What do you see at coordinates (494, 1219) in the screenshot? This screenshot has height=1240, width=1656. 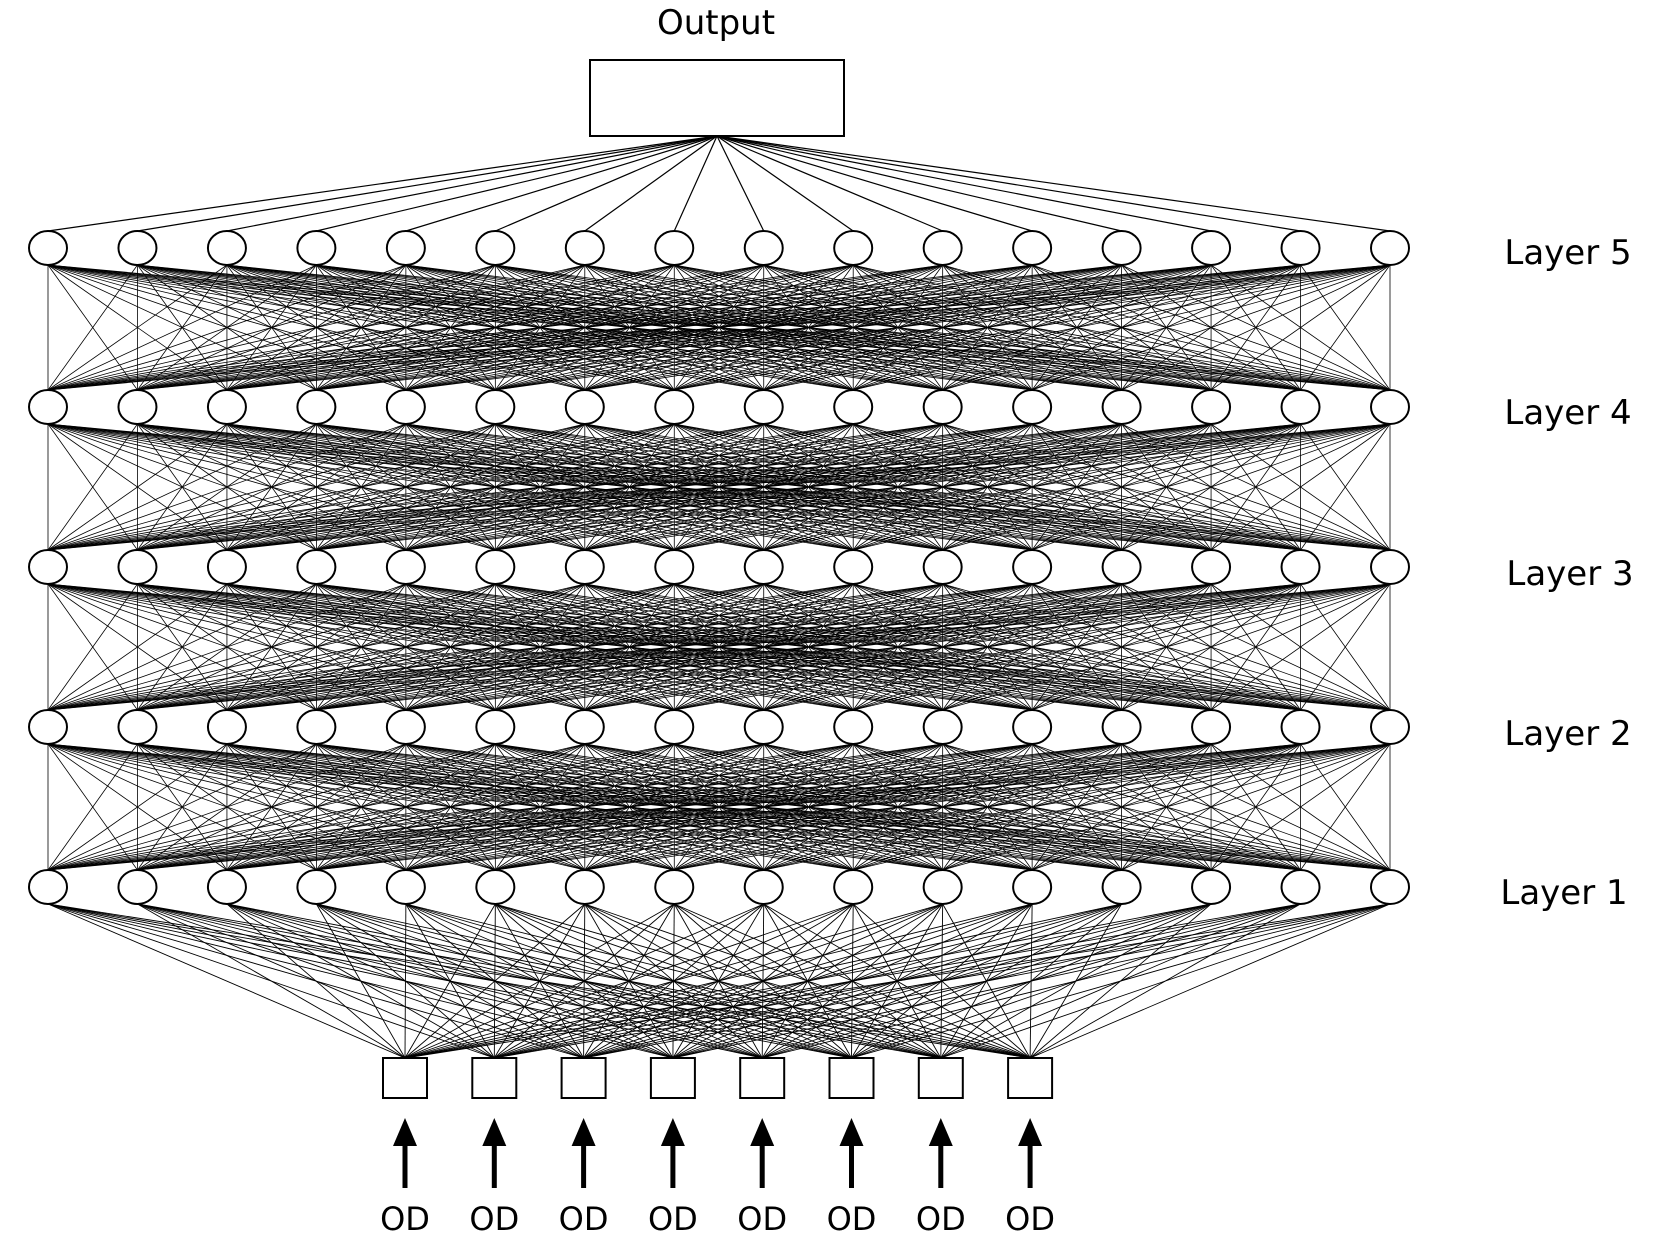 I see `input-label-2: OD` at bounding box center [494, 1219].